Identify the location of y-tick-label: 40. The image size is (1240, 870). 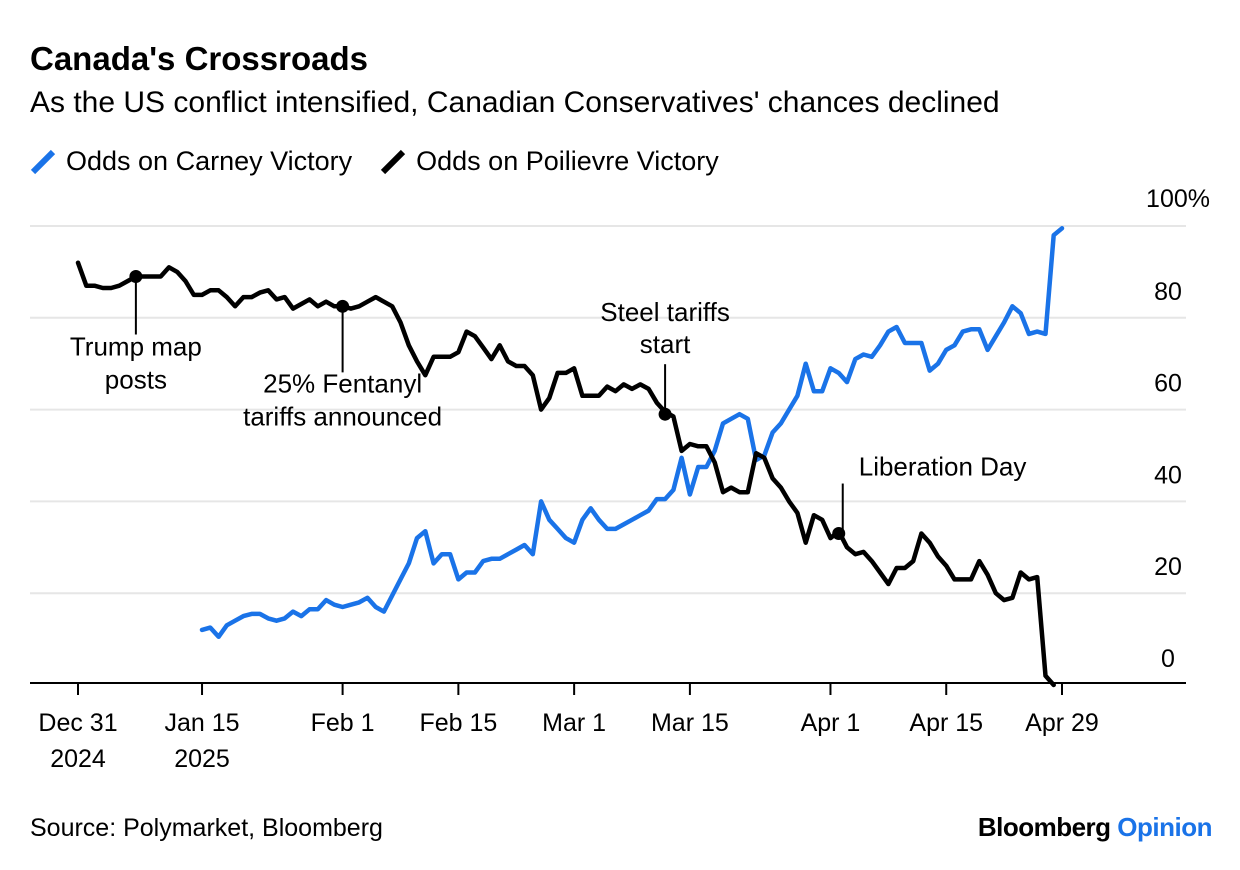
(1168, 475).